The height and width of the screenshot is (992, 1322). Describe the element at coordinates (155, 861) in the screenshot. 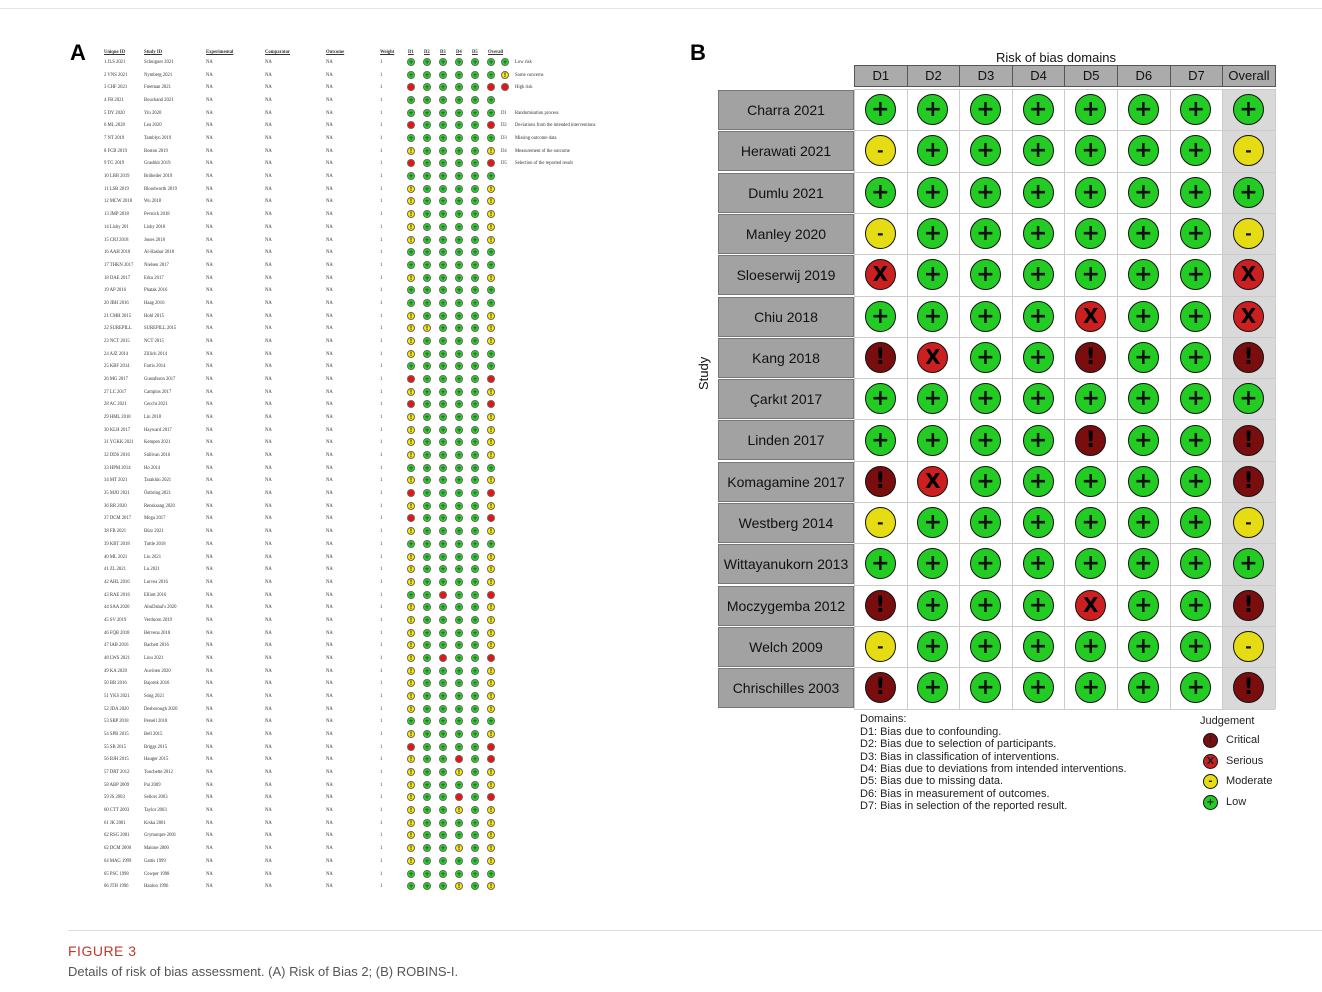

I see `row-sid: Gattis 1999` at that location.